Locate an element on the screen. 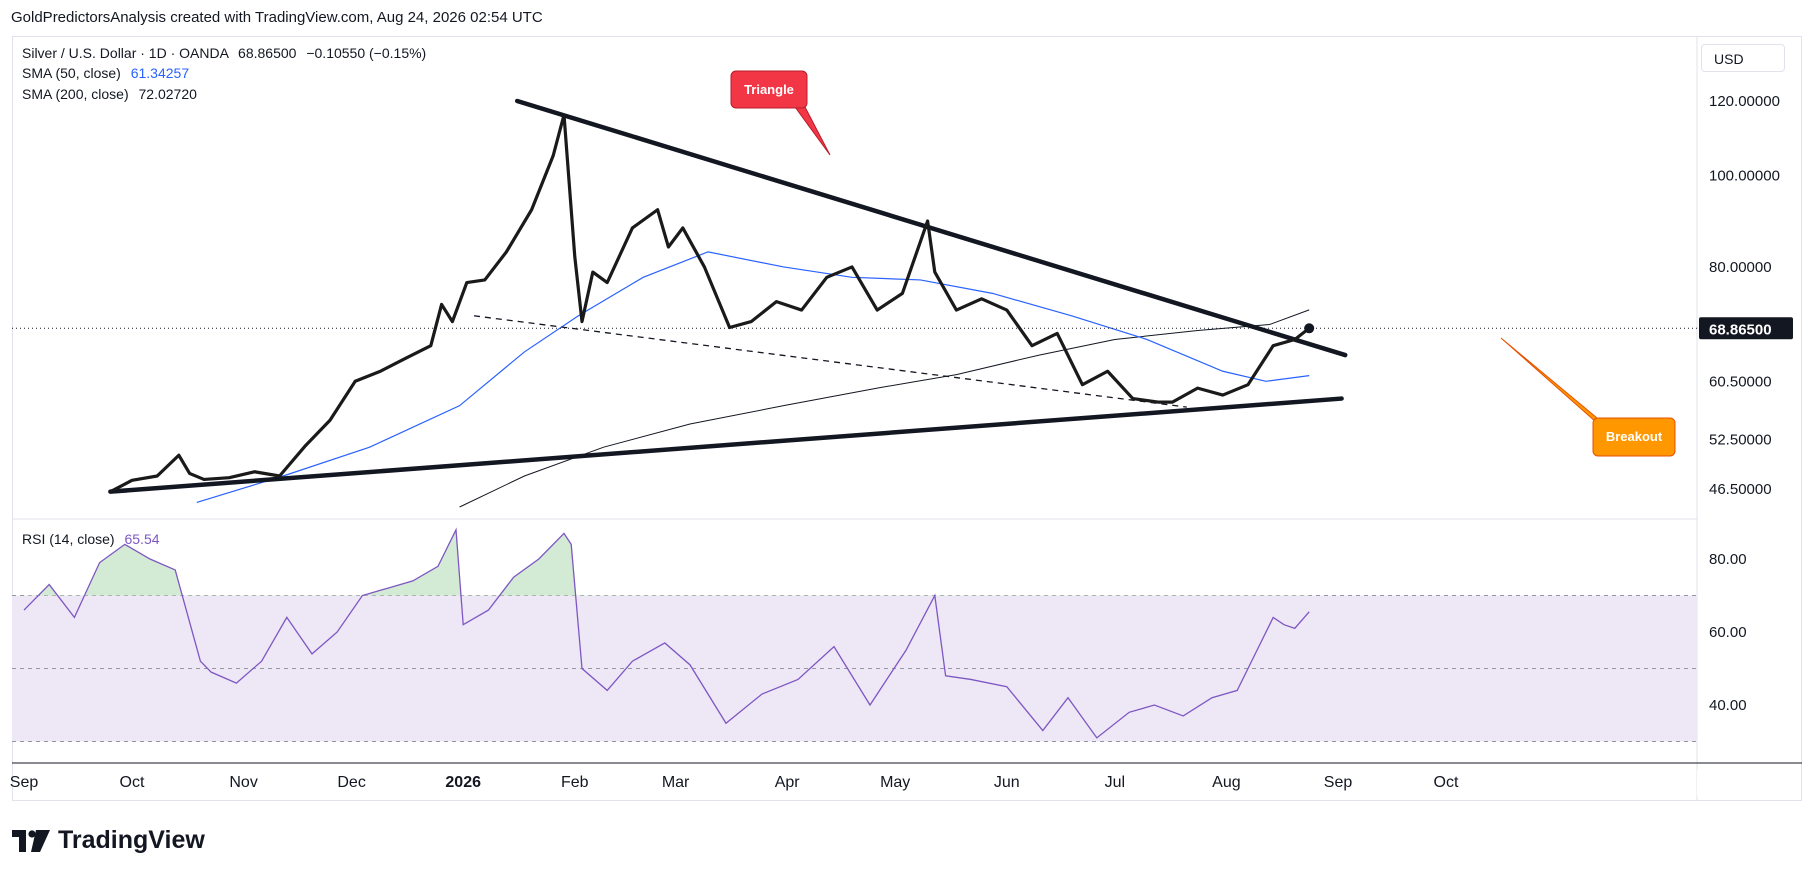 The image size is (1815, 877). breakout-callout-box is located at coordinates (1634, 437).